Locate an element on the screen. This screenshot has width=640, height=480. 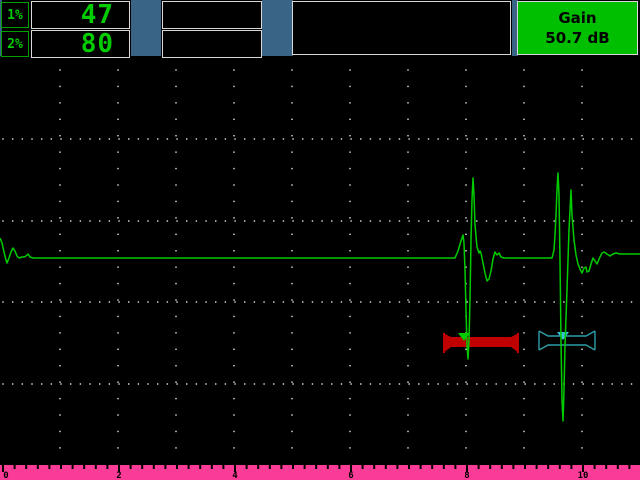
svg-text: 6 is located at coordinates (350, 475).